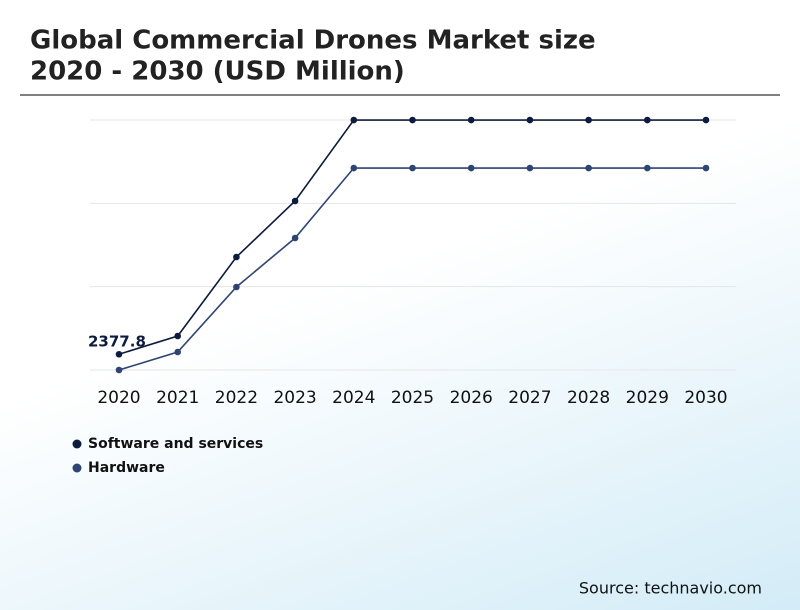 This screenshot has width=800, height=610. I want to click on x-tick-label: 2030, so click(705, 398).